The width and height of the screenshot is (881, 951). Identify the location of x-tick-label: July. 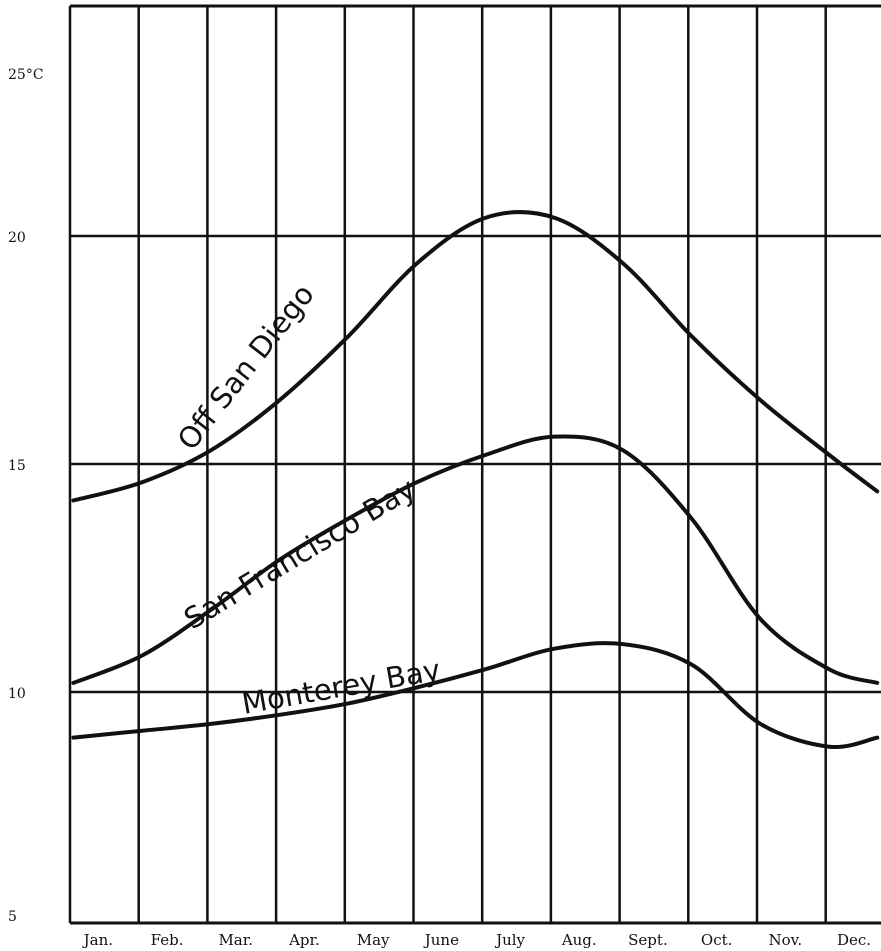
(509, 940).